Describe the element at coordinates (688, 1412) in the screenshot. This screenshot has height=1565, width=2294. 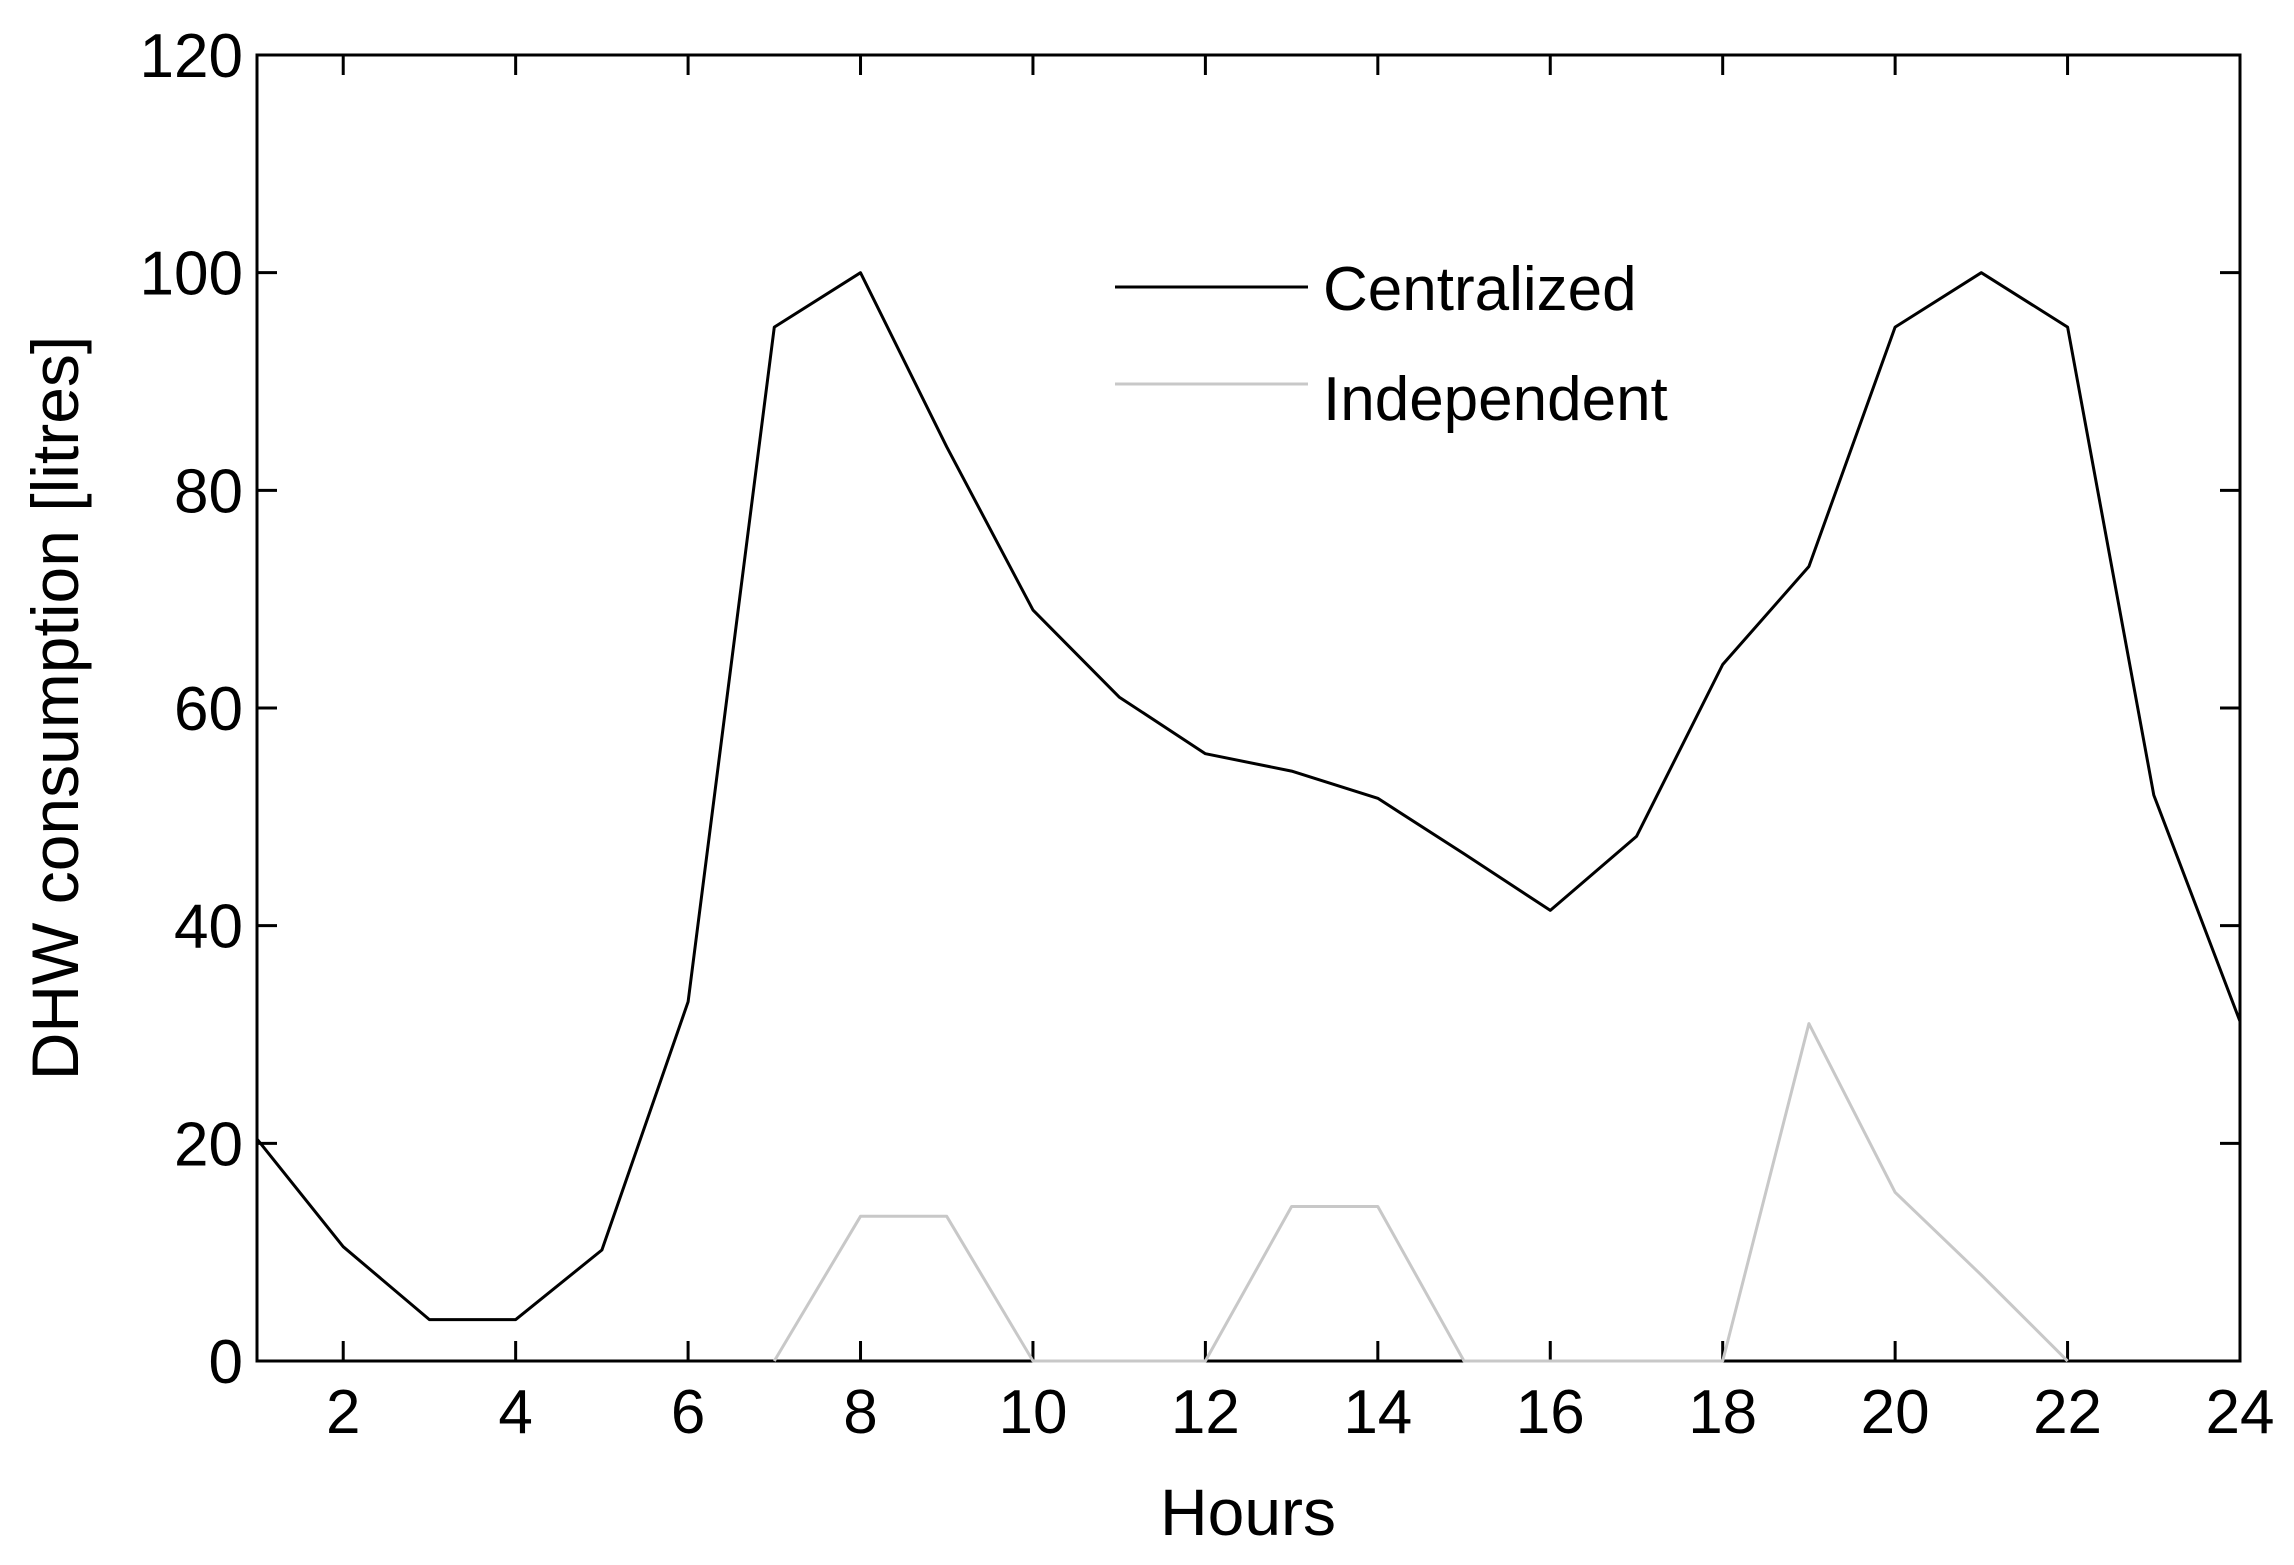
I see `x-tick-label: 6` at that location.